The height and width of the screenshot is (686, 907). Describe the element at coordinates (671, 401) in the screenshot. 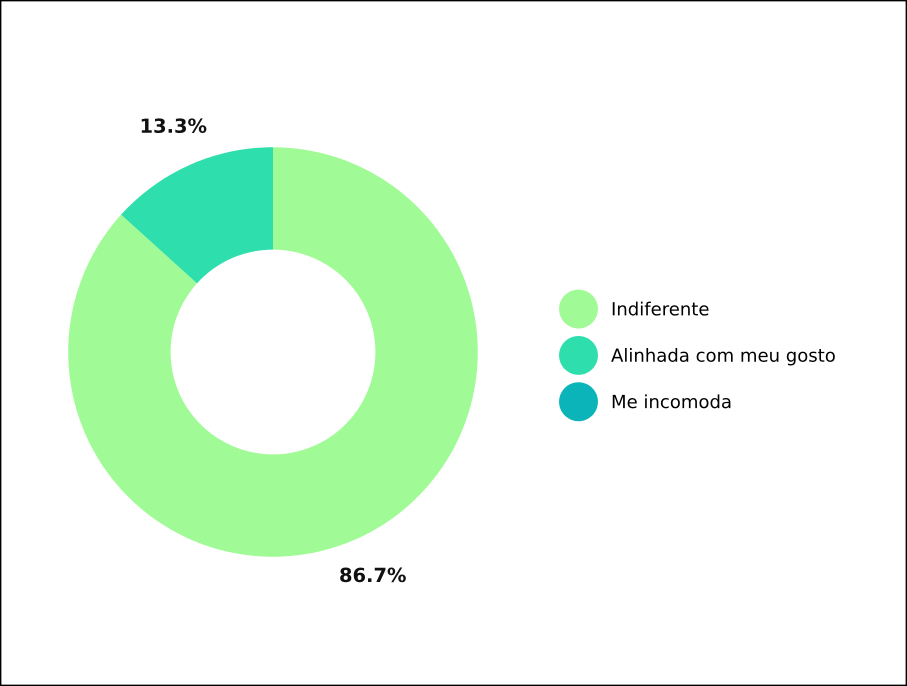

I see `legend-label: Me incomoda` at that location.